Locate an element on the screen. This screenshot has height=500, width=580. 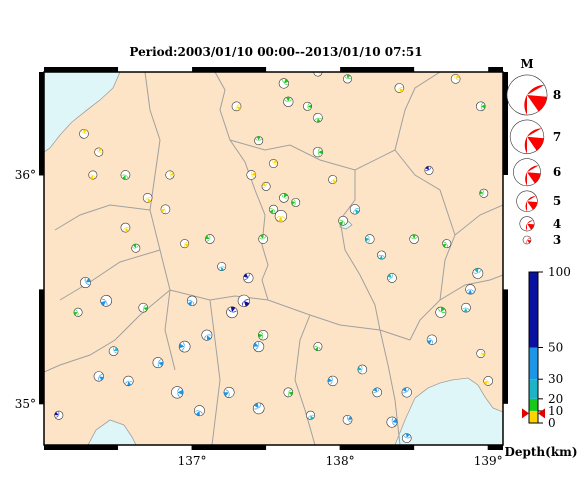
depth-tick-label: 50 is located at coordinates (555, 348).